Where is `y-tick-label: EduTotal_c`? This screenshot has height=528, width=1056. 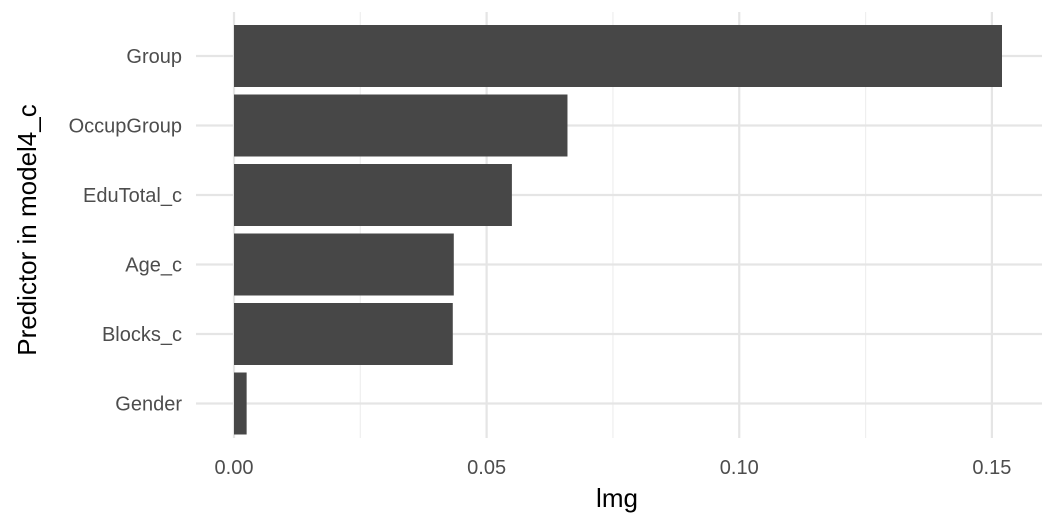
y-tick-label: EduTotal_c is located at coordinates (132, 196).